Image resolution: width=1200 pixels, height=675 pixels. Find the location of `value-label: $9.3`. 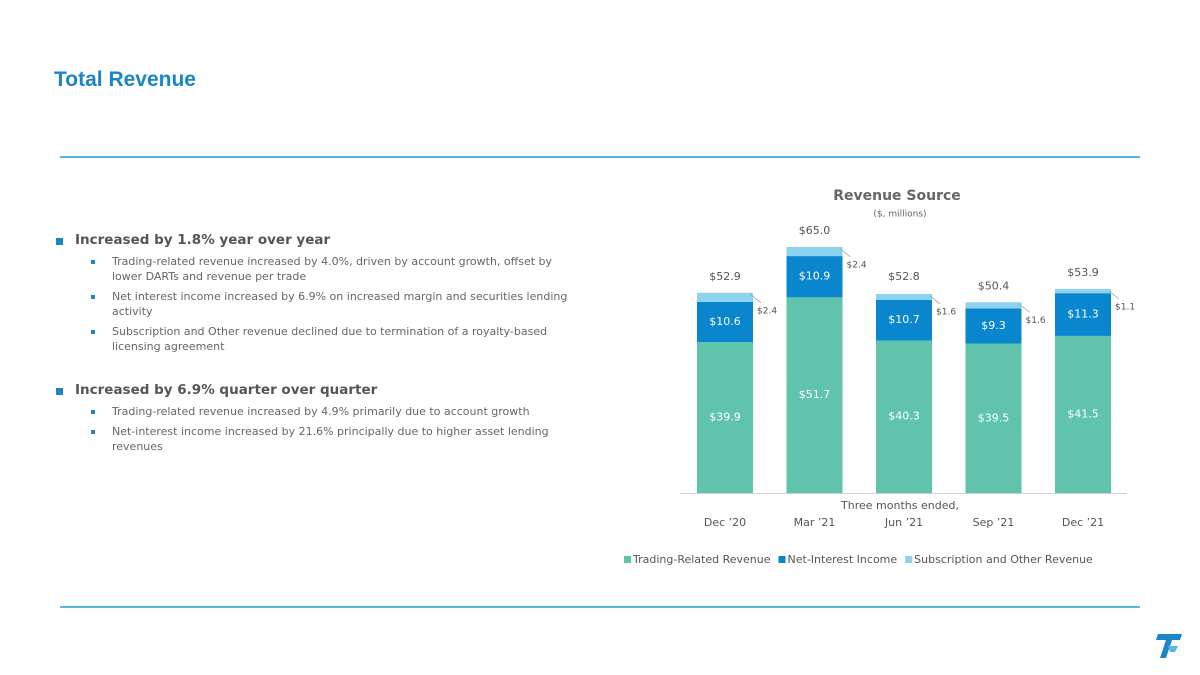

value-label: $9.3 is located at coordinates (993, 325).